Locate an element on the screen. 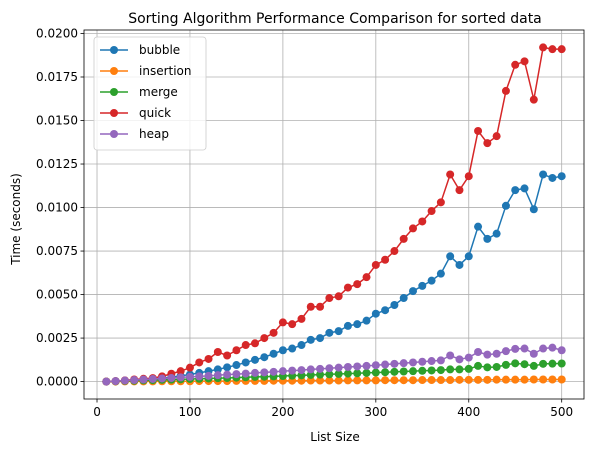 This screenshot has width=593, height=455. x-tick-label: 0 is located at coordinates (97, 412).